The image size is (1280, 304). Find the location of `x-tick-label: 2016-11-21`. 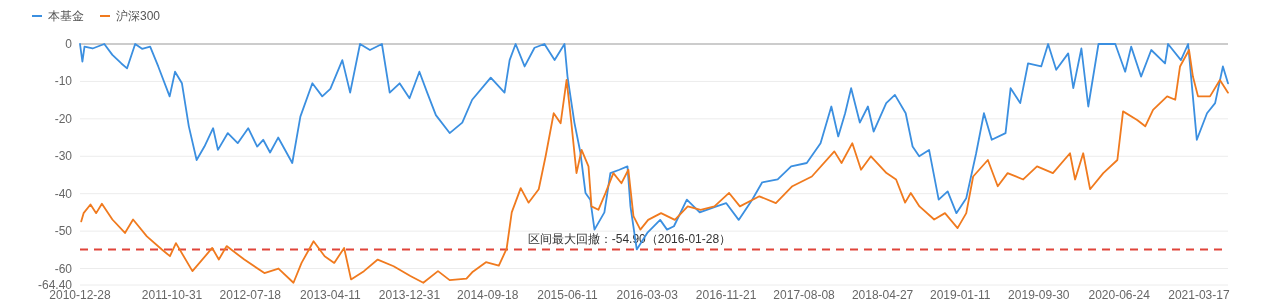

x-tick-label: 2016-11-21 is located at coordinates (726, 295).